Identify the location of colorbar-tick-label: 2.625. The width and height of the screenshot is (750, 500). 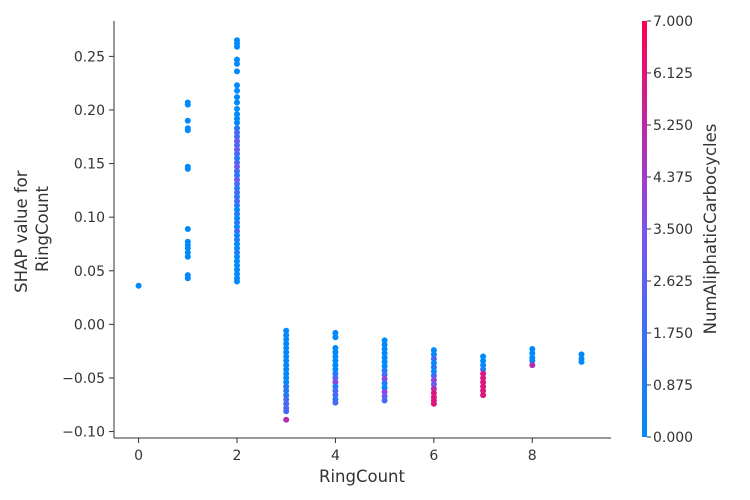
(673, 282).